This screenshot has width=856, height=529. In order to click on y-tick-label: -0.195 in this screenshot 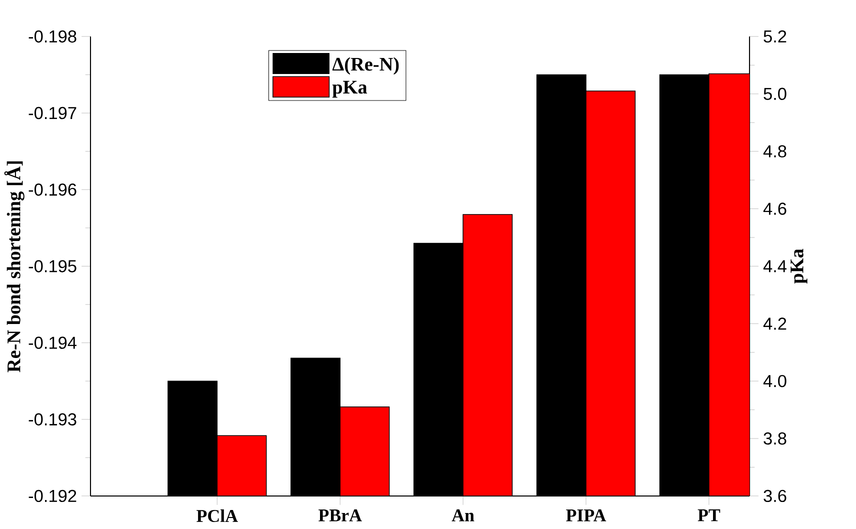, I will do `click(52, 266)`.